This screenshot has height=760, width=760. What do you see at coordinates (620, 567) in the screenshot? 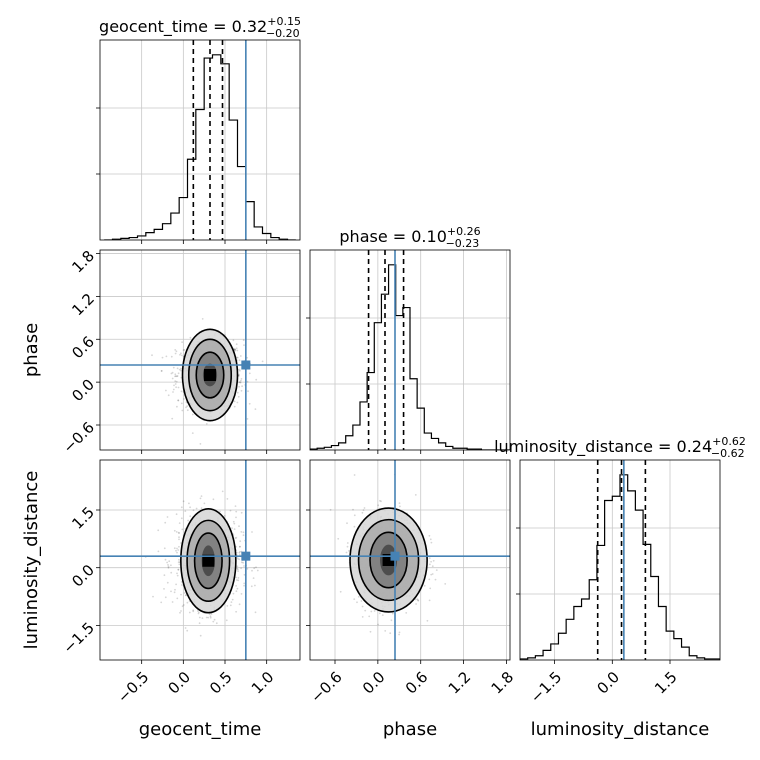
I see `histogram-luminosity_distance` at bounding box center [620, 567].